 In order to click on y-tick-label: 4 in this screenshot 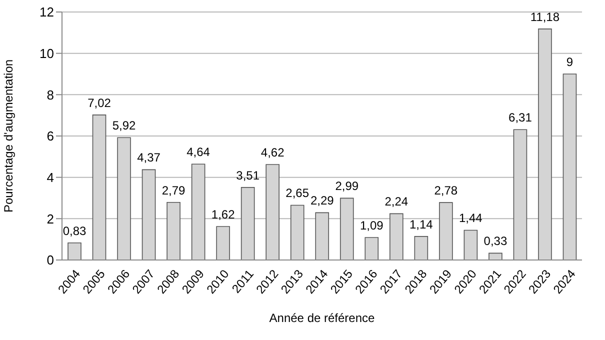, I will do `click(50, 177)`.